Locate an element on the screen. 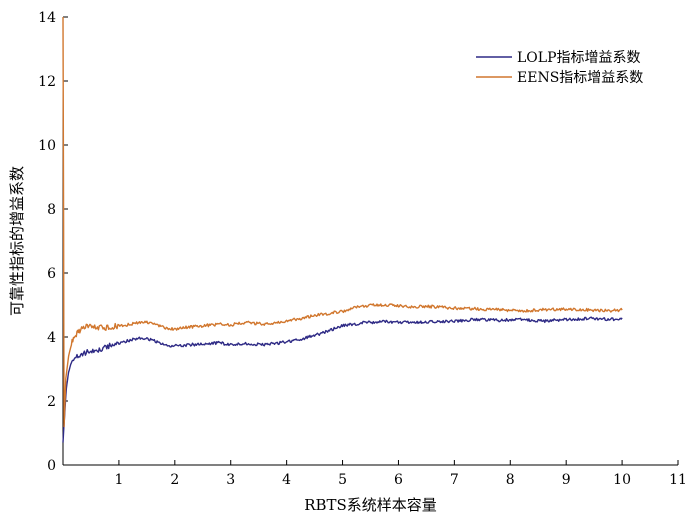 Image resolution: width=700 pixels, height=519 pixels. x-axis-title: RBTS系统样本容量 is located at coordinates (370, 505).